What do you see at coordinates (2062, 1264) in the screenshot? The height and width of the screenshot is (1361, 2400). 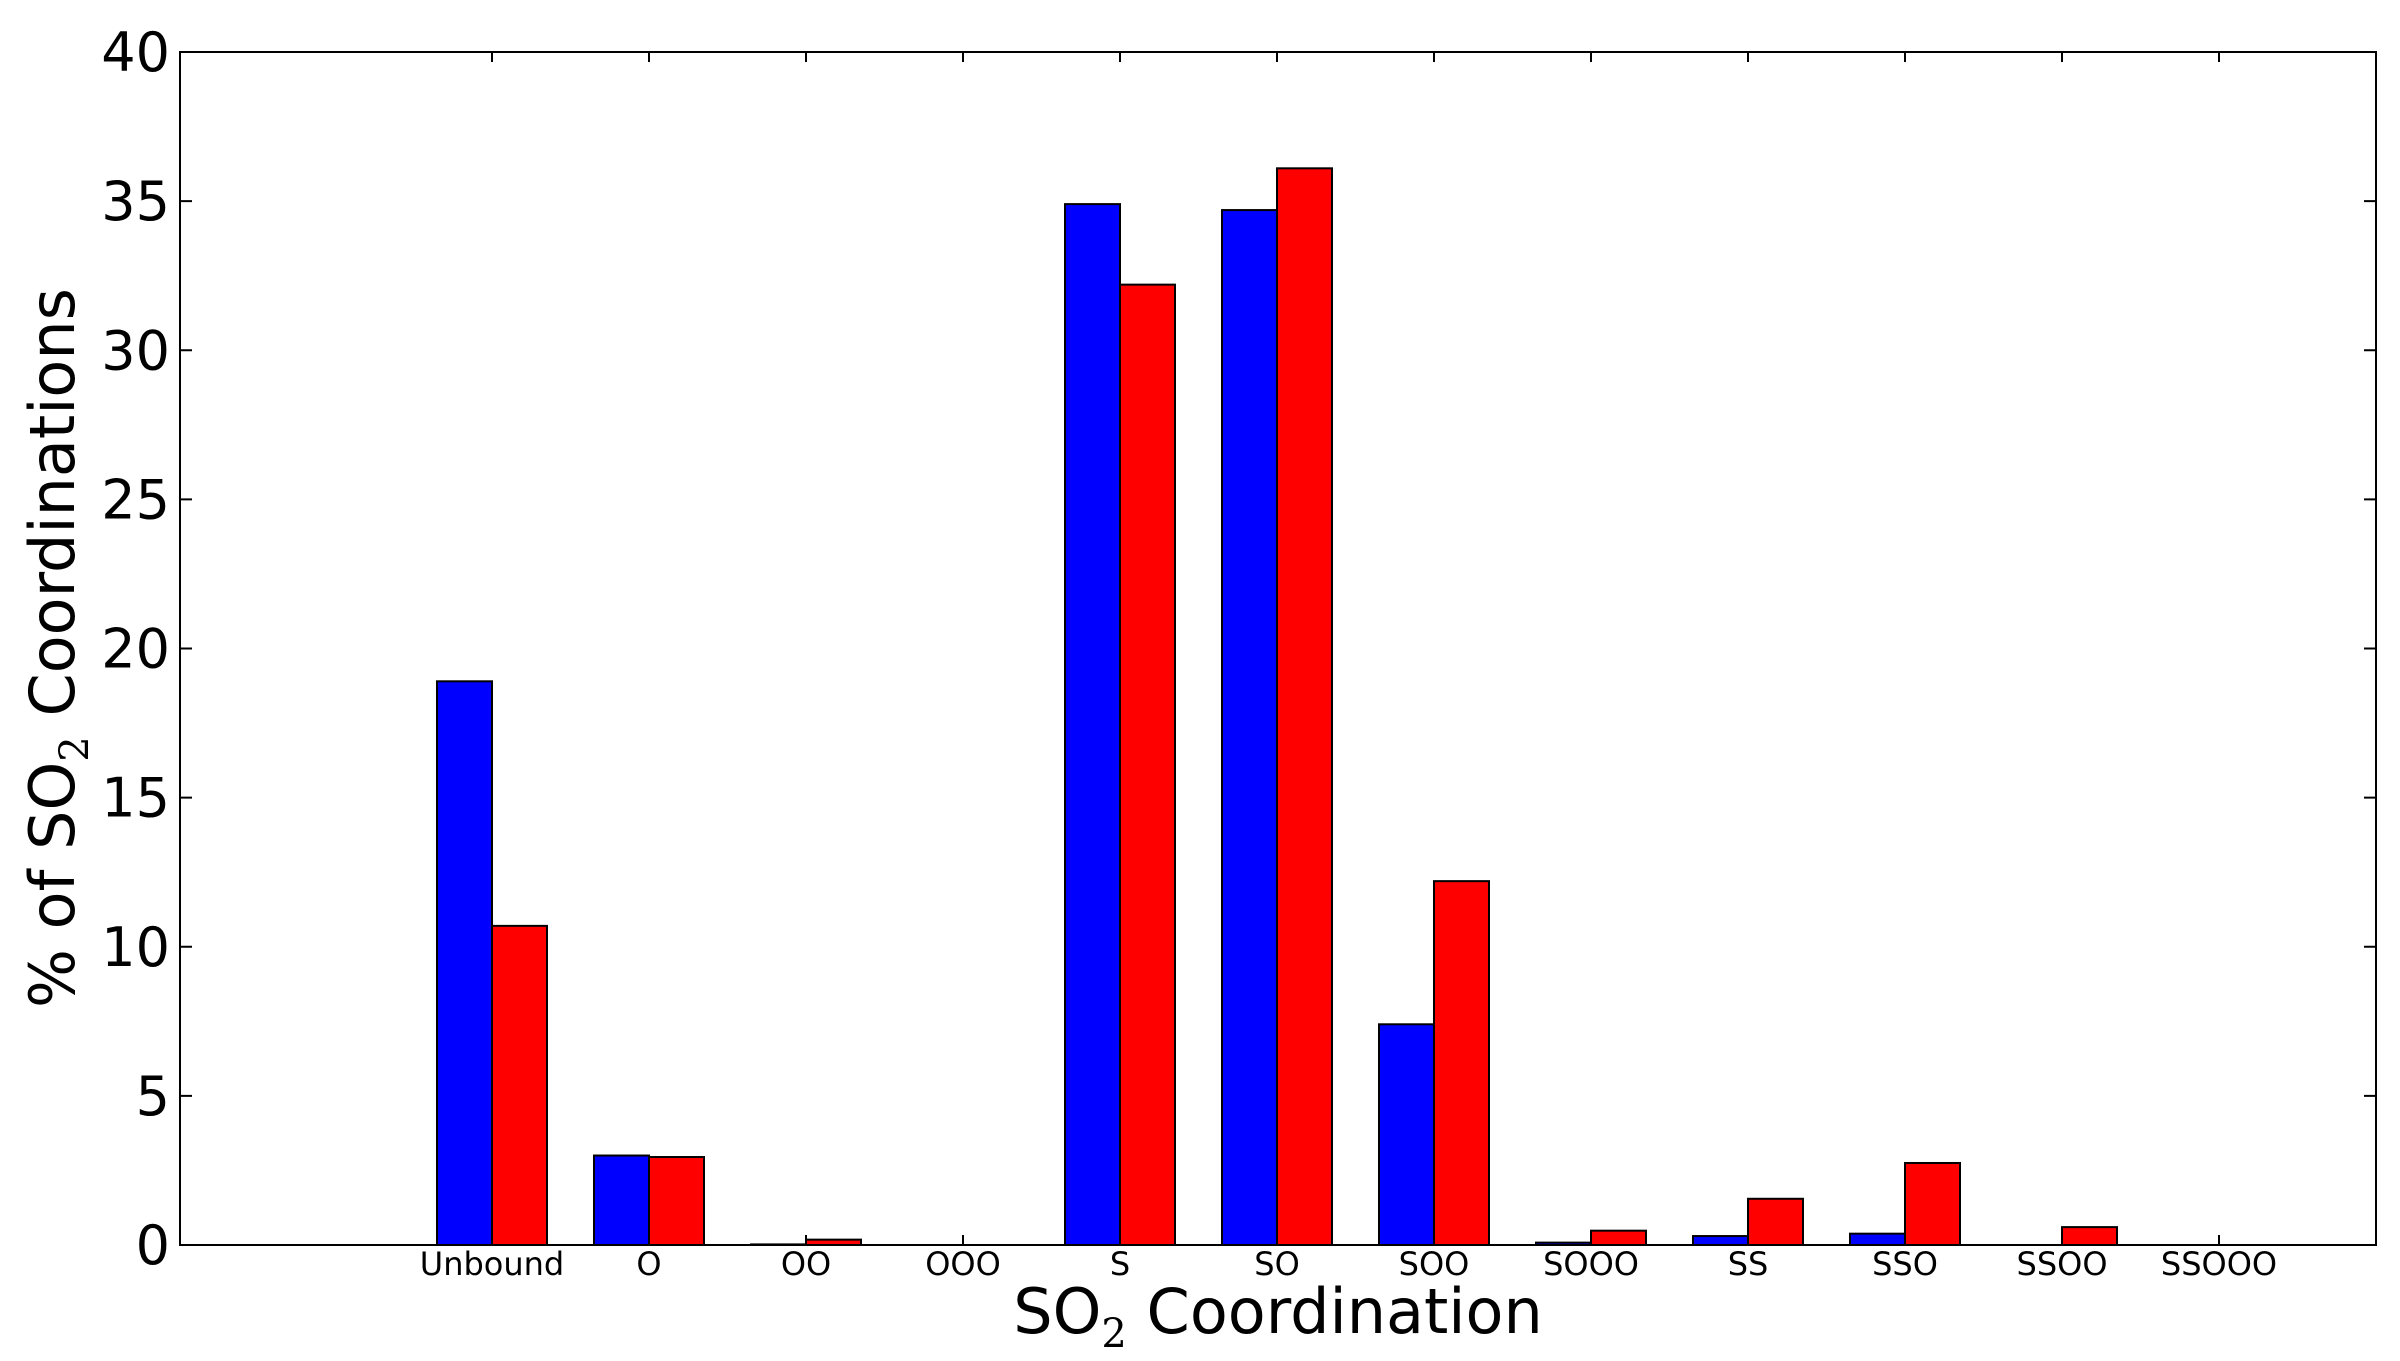 I see `x-tick-label: SSOO` at bounding box center [2062, 1264].